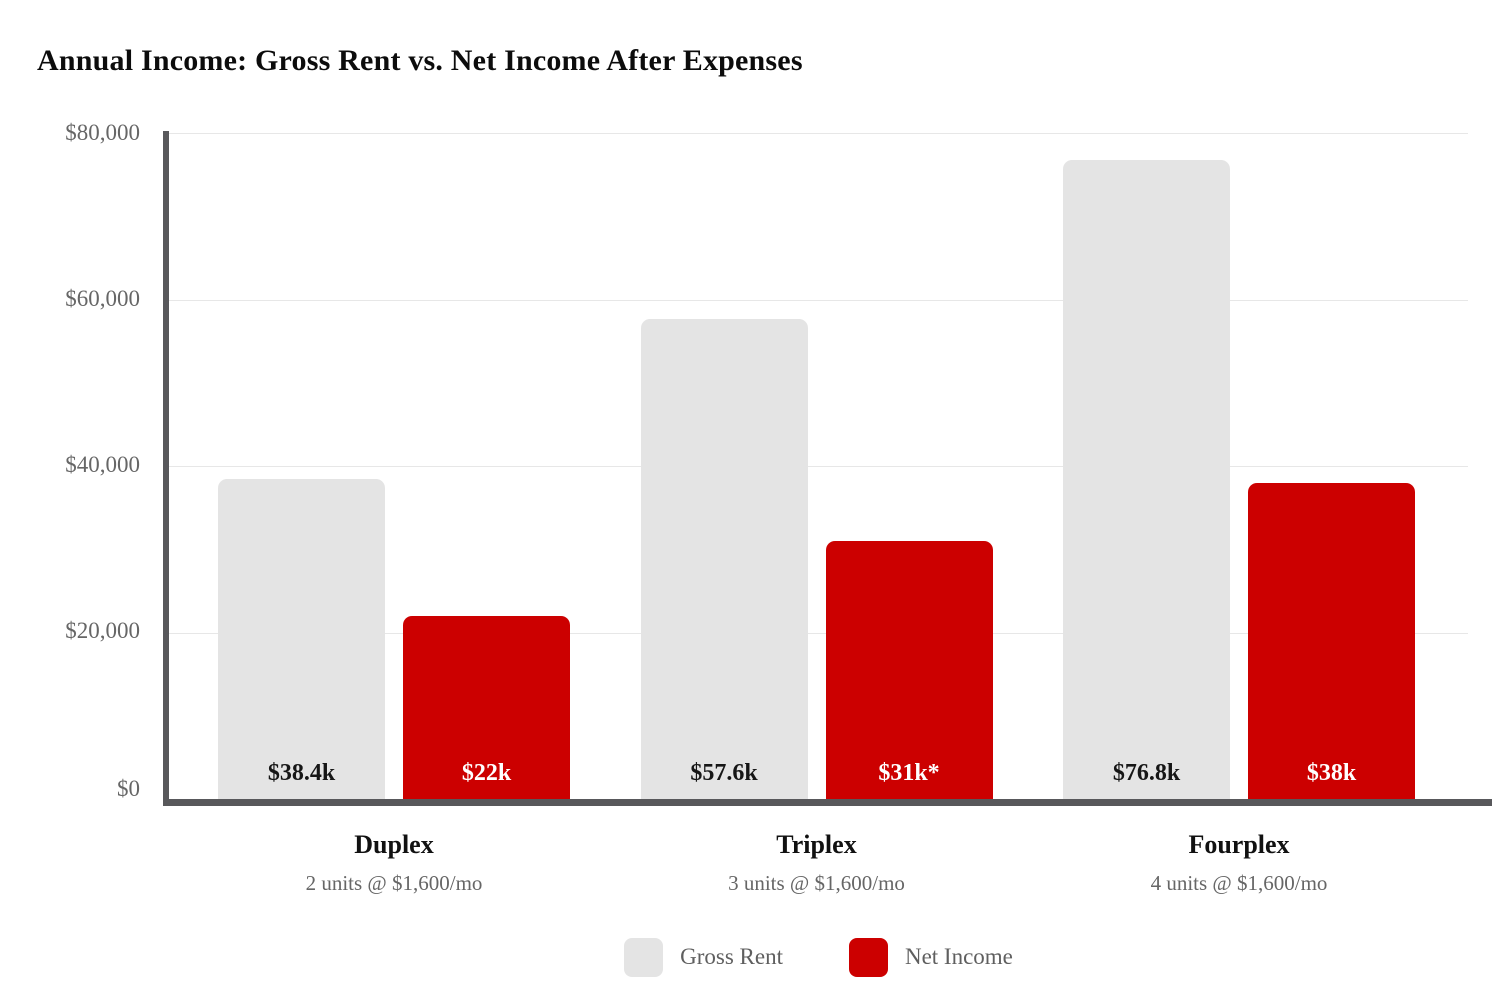 Image resolution: width=1497 pixels, height=988 pixels. What do you see at coordinates (827, 802) in the screenshot?
I see `x-axis-line` at bounding box center [827, 802].